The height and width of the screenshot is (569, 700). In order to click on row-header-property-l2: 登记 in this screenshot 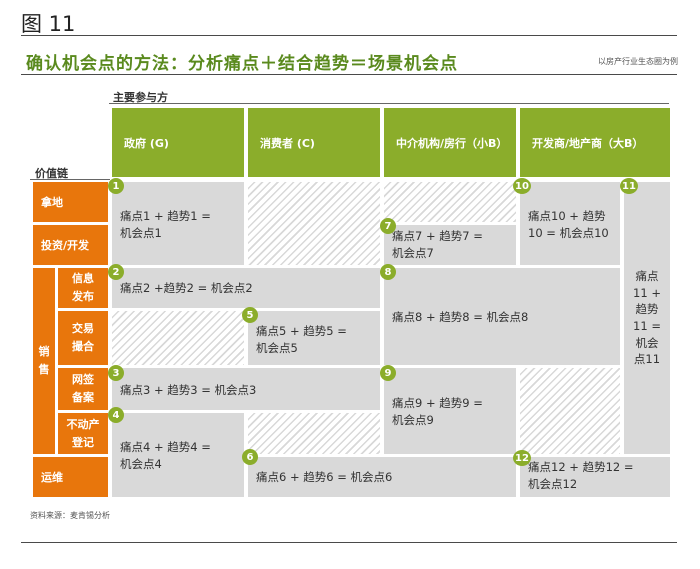, I will do `click(83, 442)`.